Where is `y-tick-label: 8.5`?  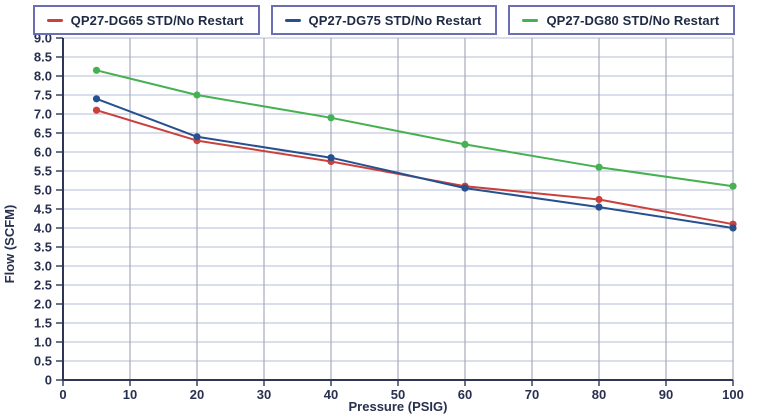
y-tick-label: 8.5 is located at coordinates (43, 57).